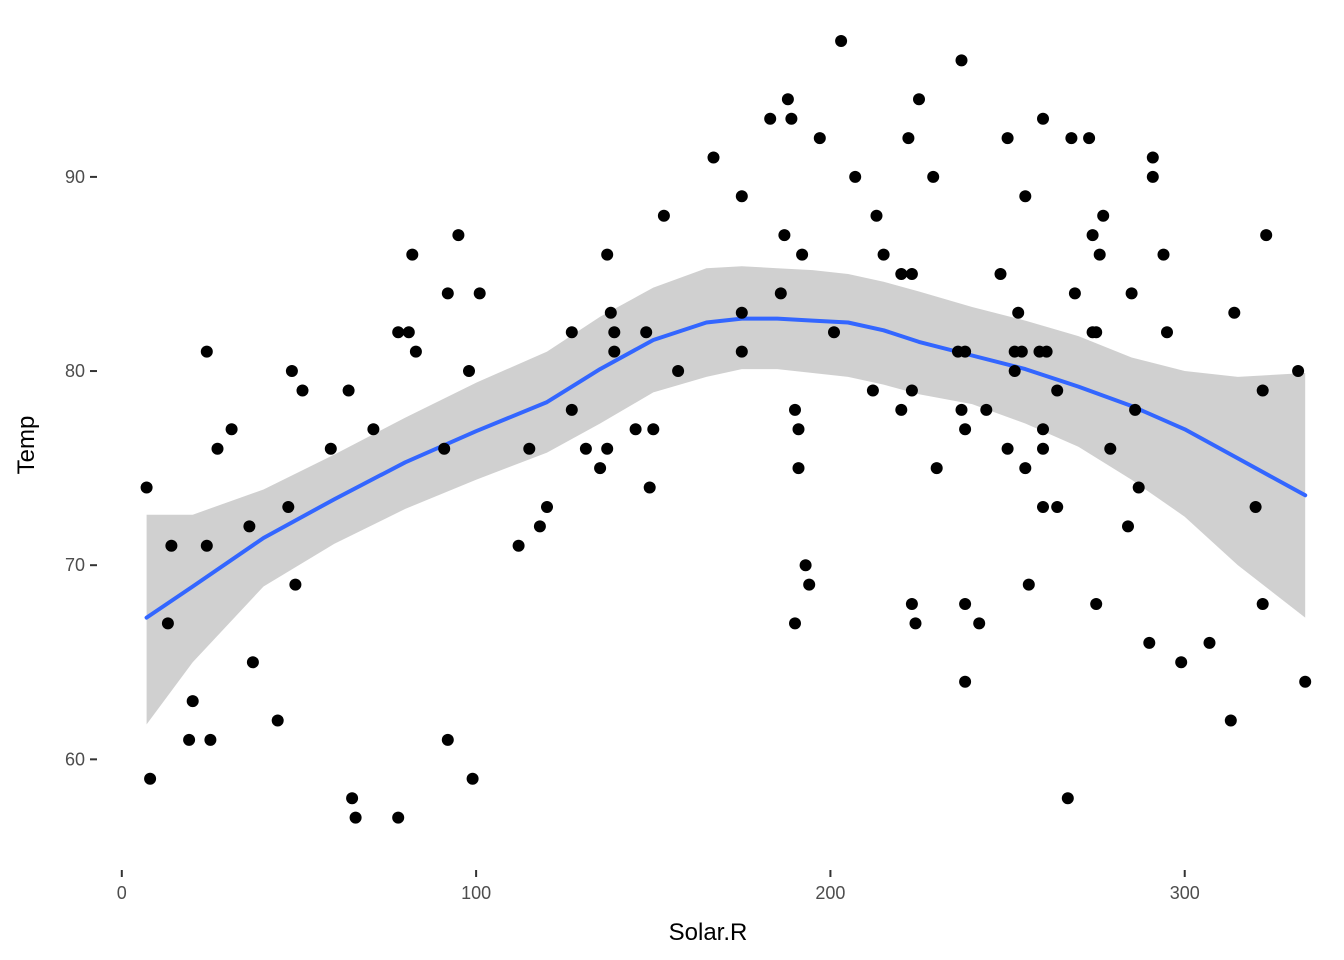  I want to click on y-axis: 60 70 80 90, so click(81, 468).